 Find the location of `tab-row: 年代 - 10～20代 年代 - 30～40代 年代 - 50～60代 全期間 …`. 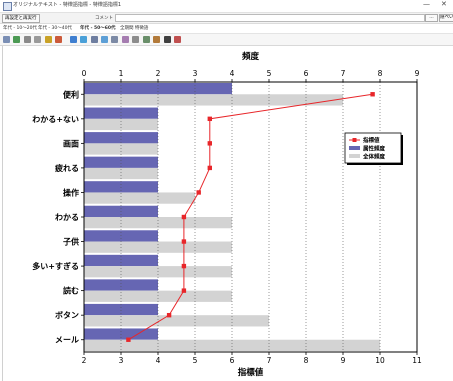

tab-row: 年代 - 10～20代 年代 - 30～40代 年代 - 50～60代 全期間 … is located at coordinates (226, 29).